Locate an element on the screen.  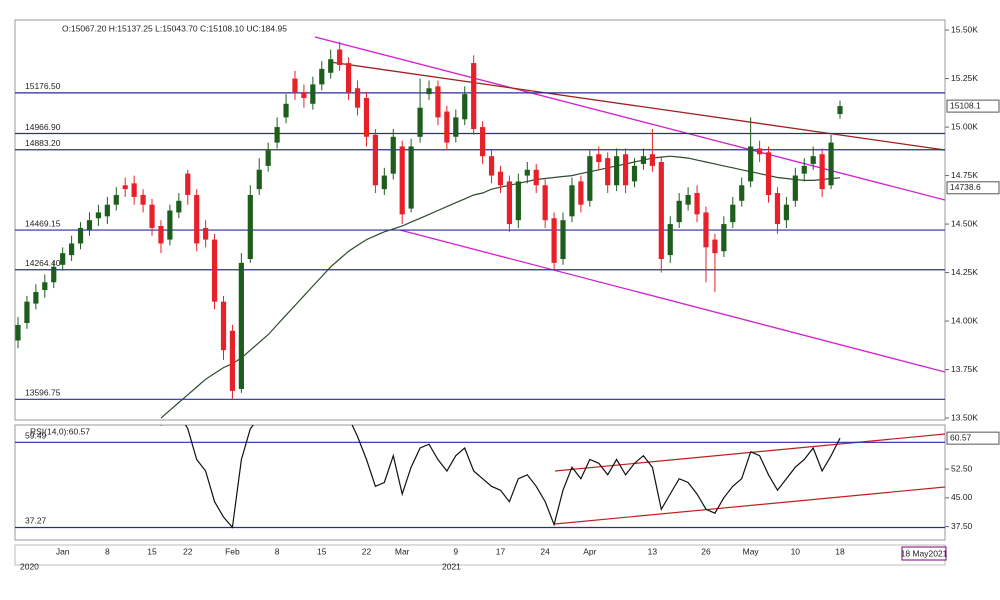
rsi-level-label: 59.49 is located at coordinates (36, 436).